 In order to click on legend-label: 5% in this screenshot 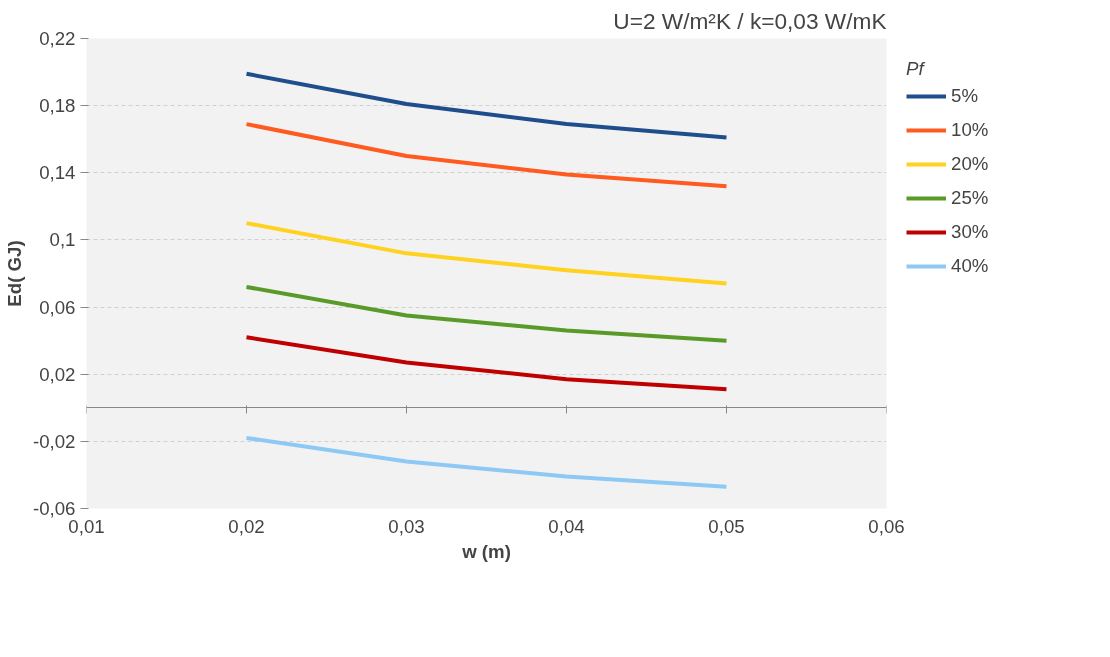, I will do `click(964, 96)`.